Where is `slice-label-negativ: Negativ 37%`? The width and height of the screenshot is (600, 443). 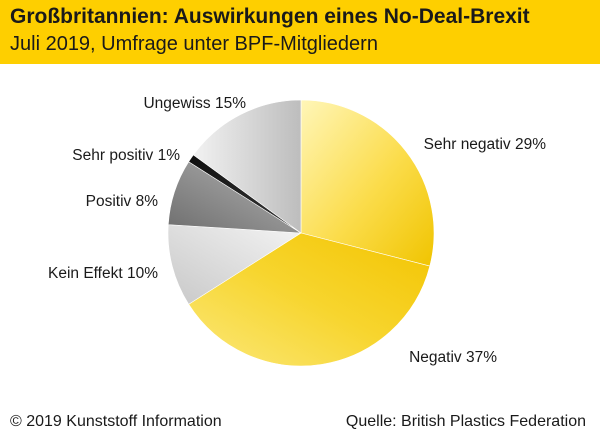
slice-label-negativ: Negativ 37% is located at coordinates (453, 357).